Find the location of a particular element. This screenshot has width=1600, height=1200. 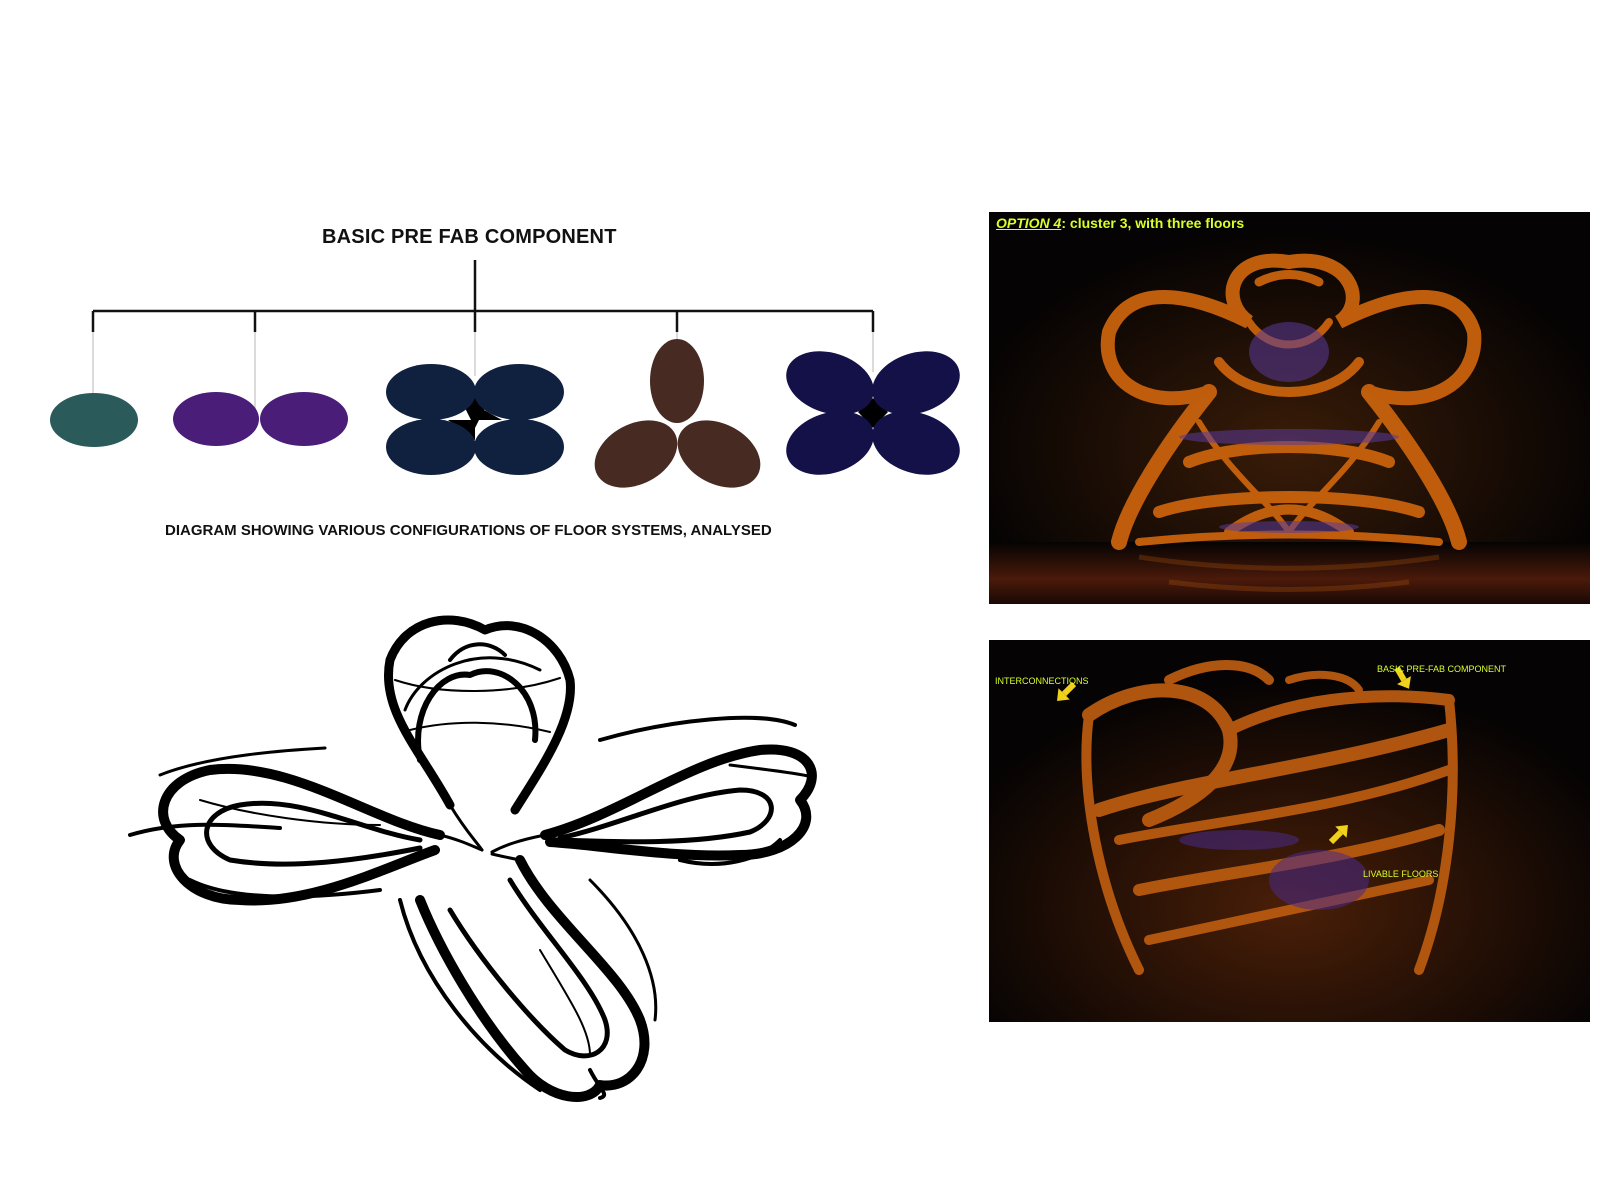

render-option-4-title: OPTION 4: cluster 3, with three floors is located at coordinates (1120, 223).